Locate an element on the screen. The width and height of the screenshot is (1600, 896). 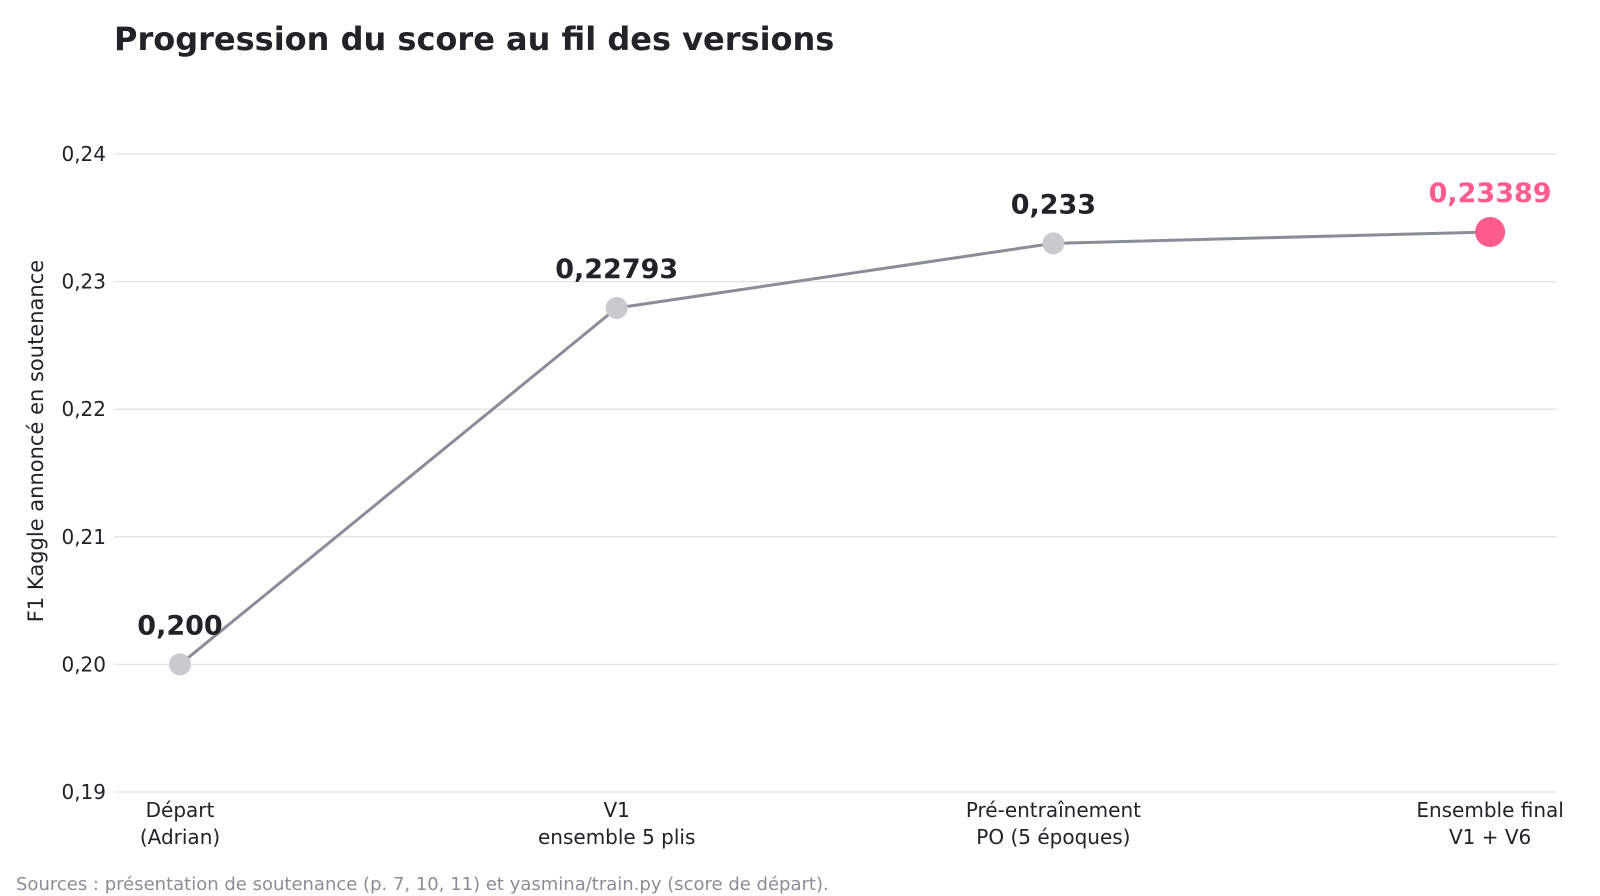
y-tick-label: 0,24 is located at coordinates (83, 154).